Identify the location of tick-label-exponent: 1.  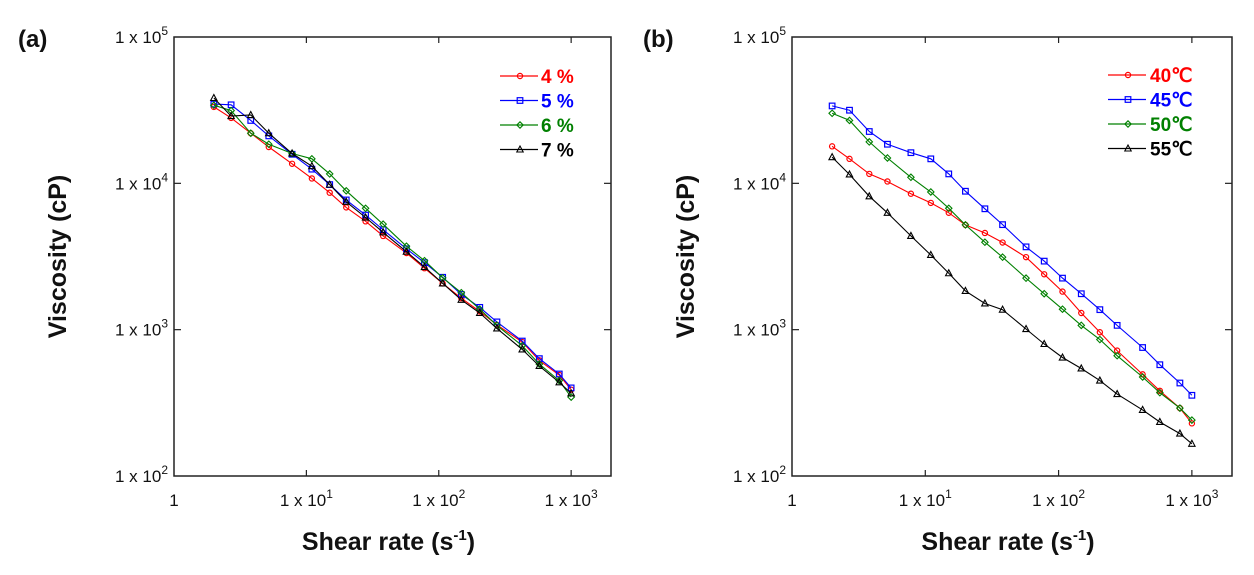
(948, 494).